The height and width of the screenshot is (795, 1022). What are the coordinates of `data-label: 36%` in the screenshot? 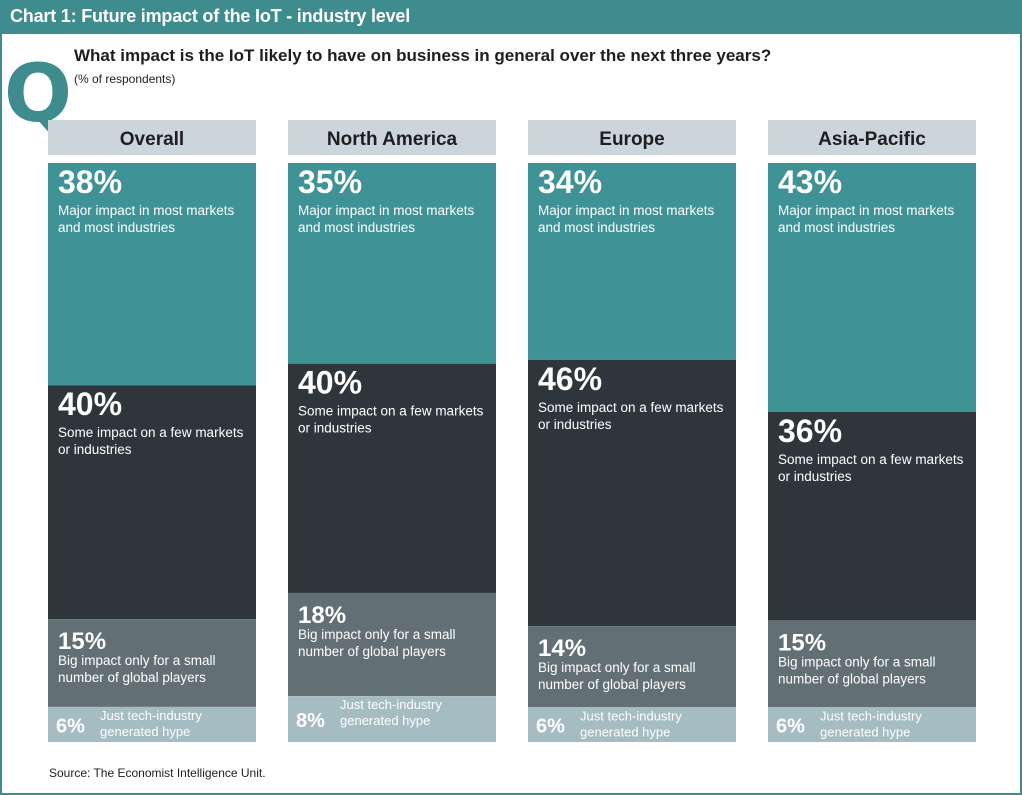 It's located at (810, 431).